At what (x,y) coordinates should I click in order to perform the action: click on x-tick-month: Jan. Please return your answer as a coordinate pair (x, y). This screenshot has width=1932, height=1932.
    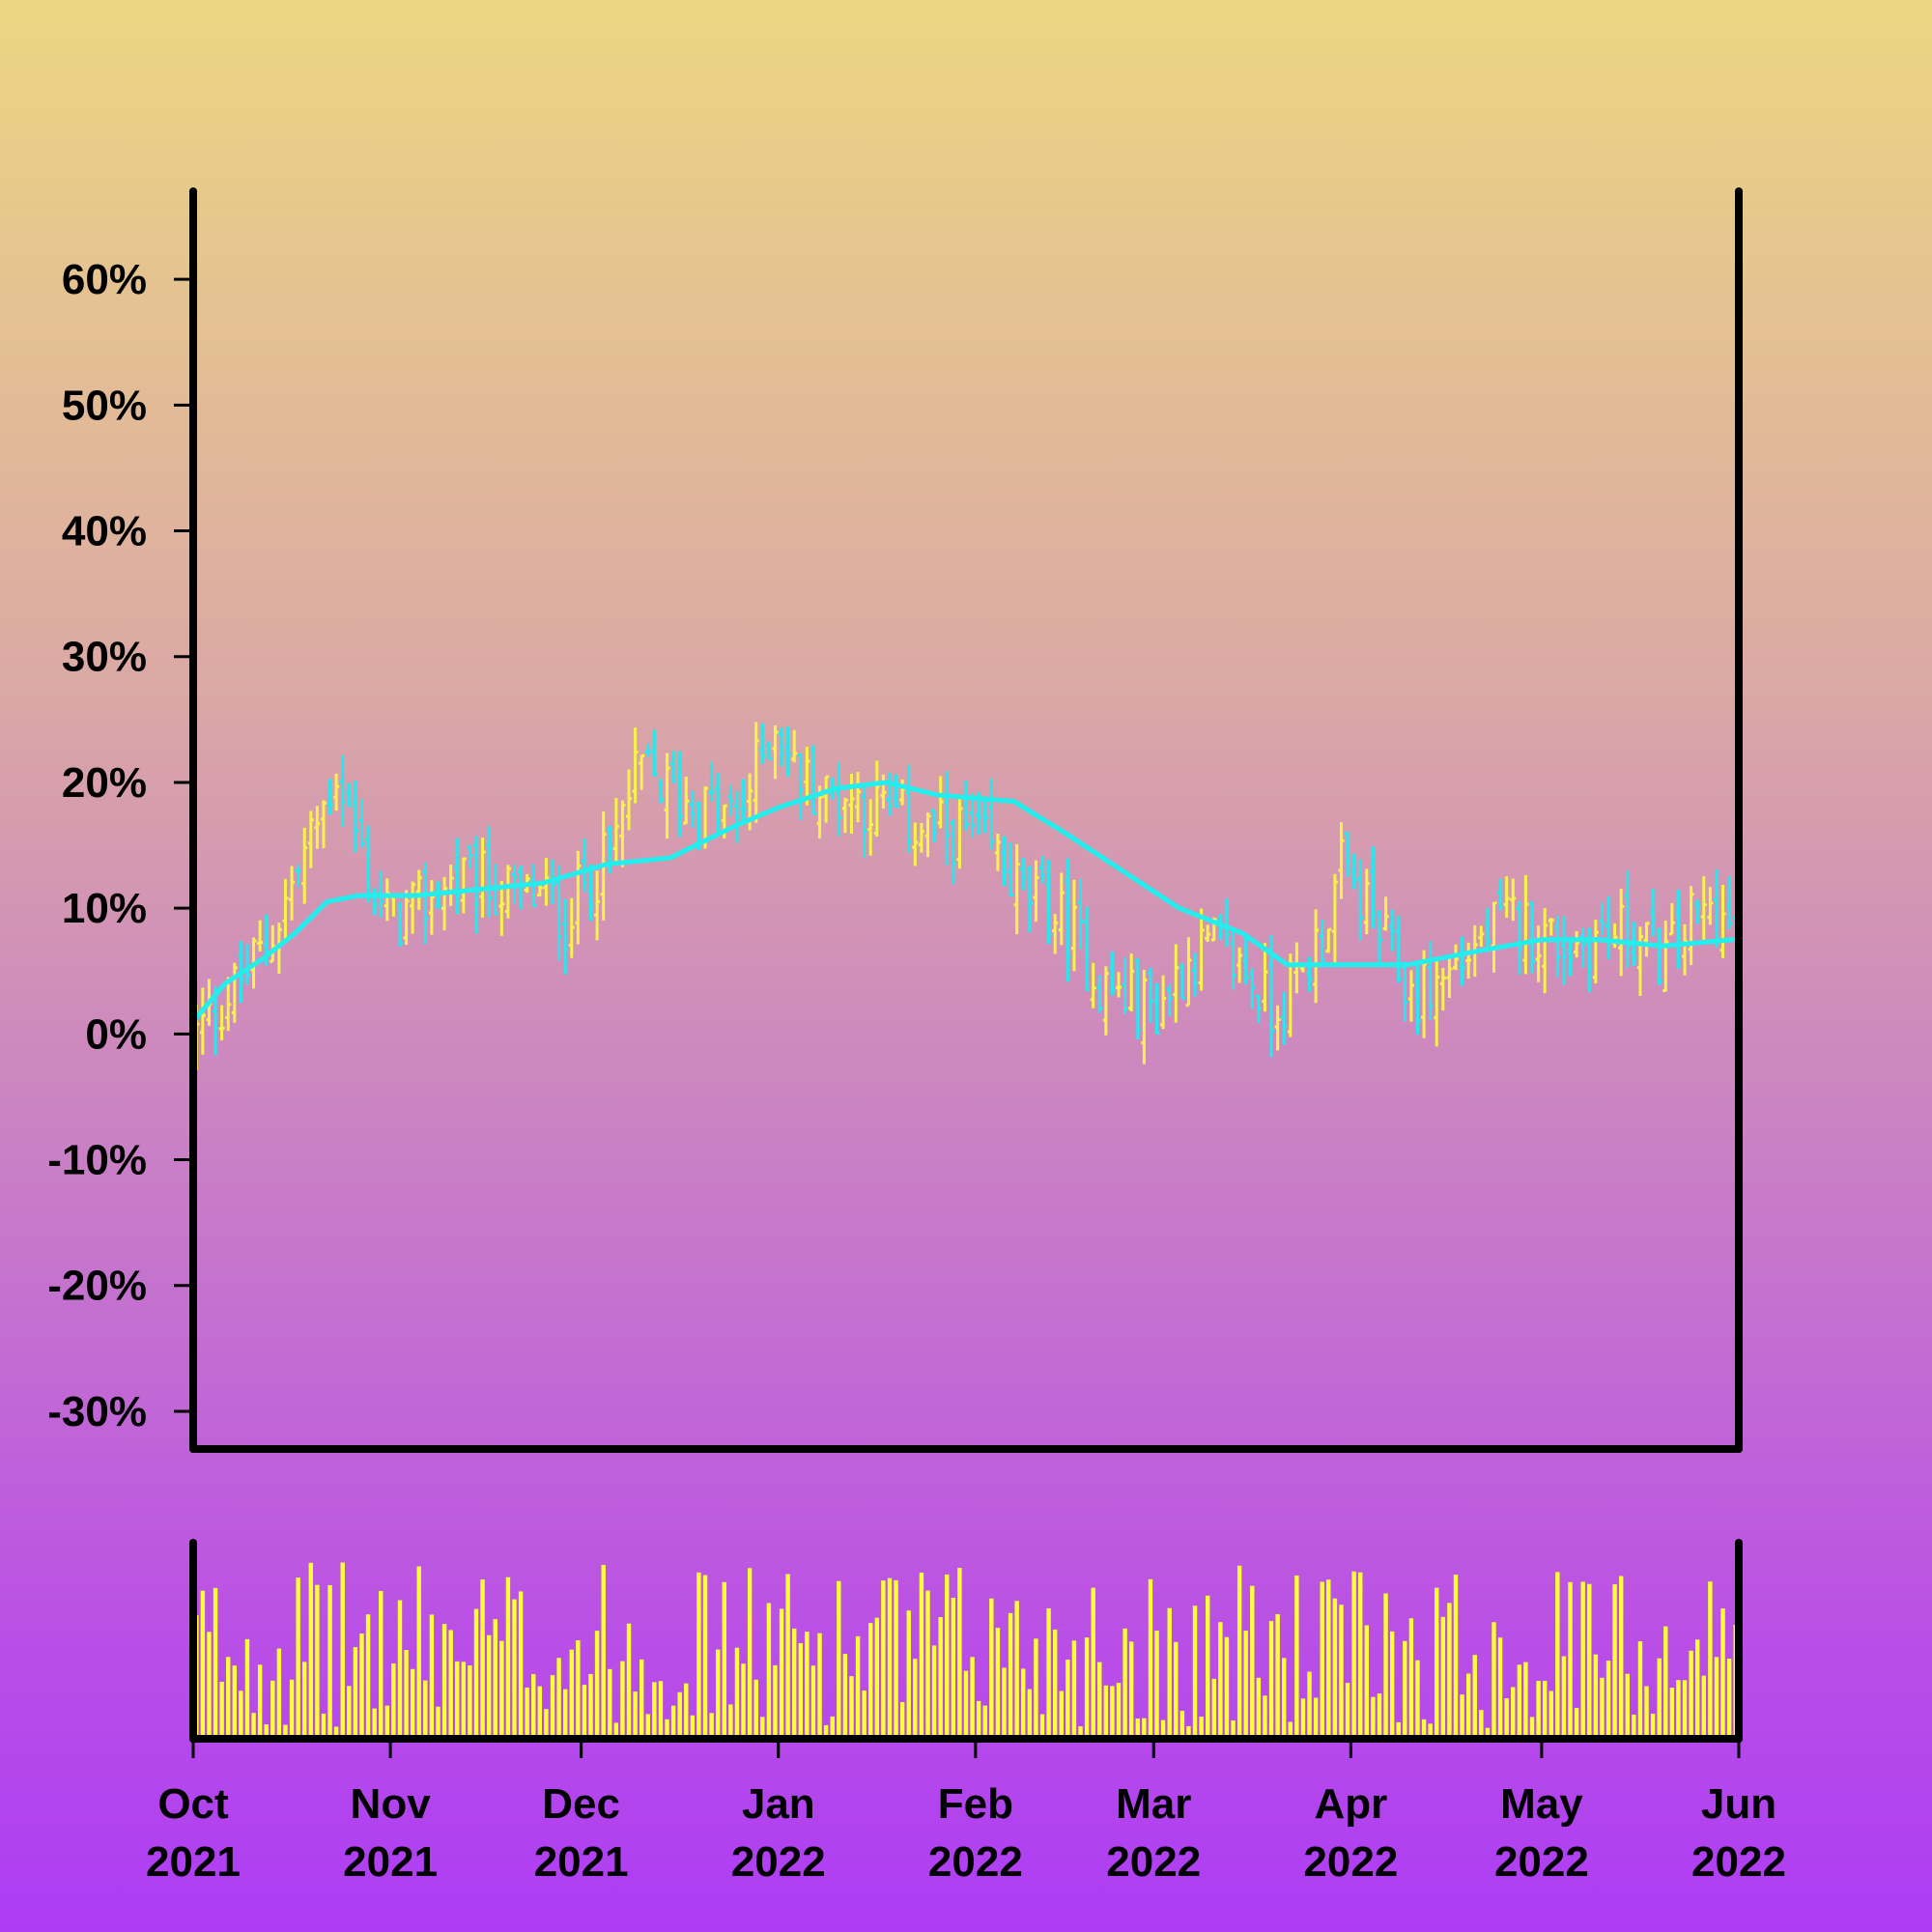
    Looking at the image, I should click on (778, 1804).